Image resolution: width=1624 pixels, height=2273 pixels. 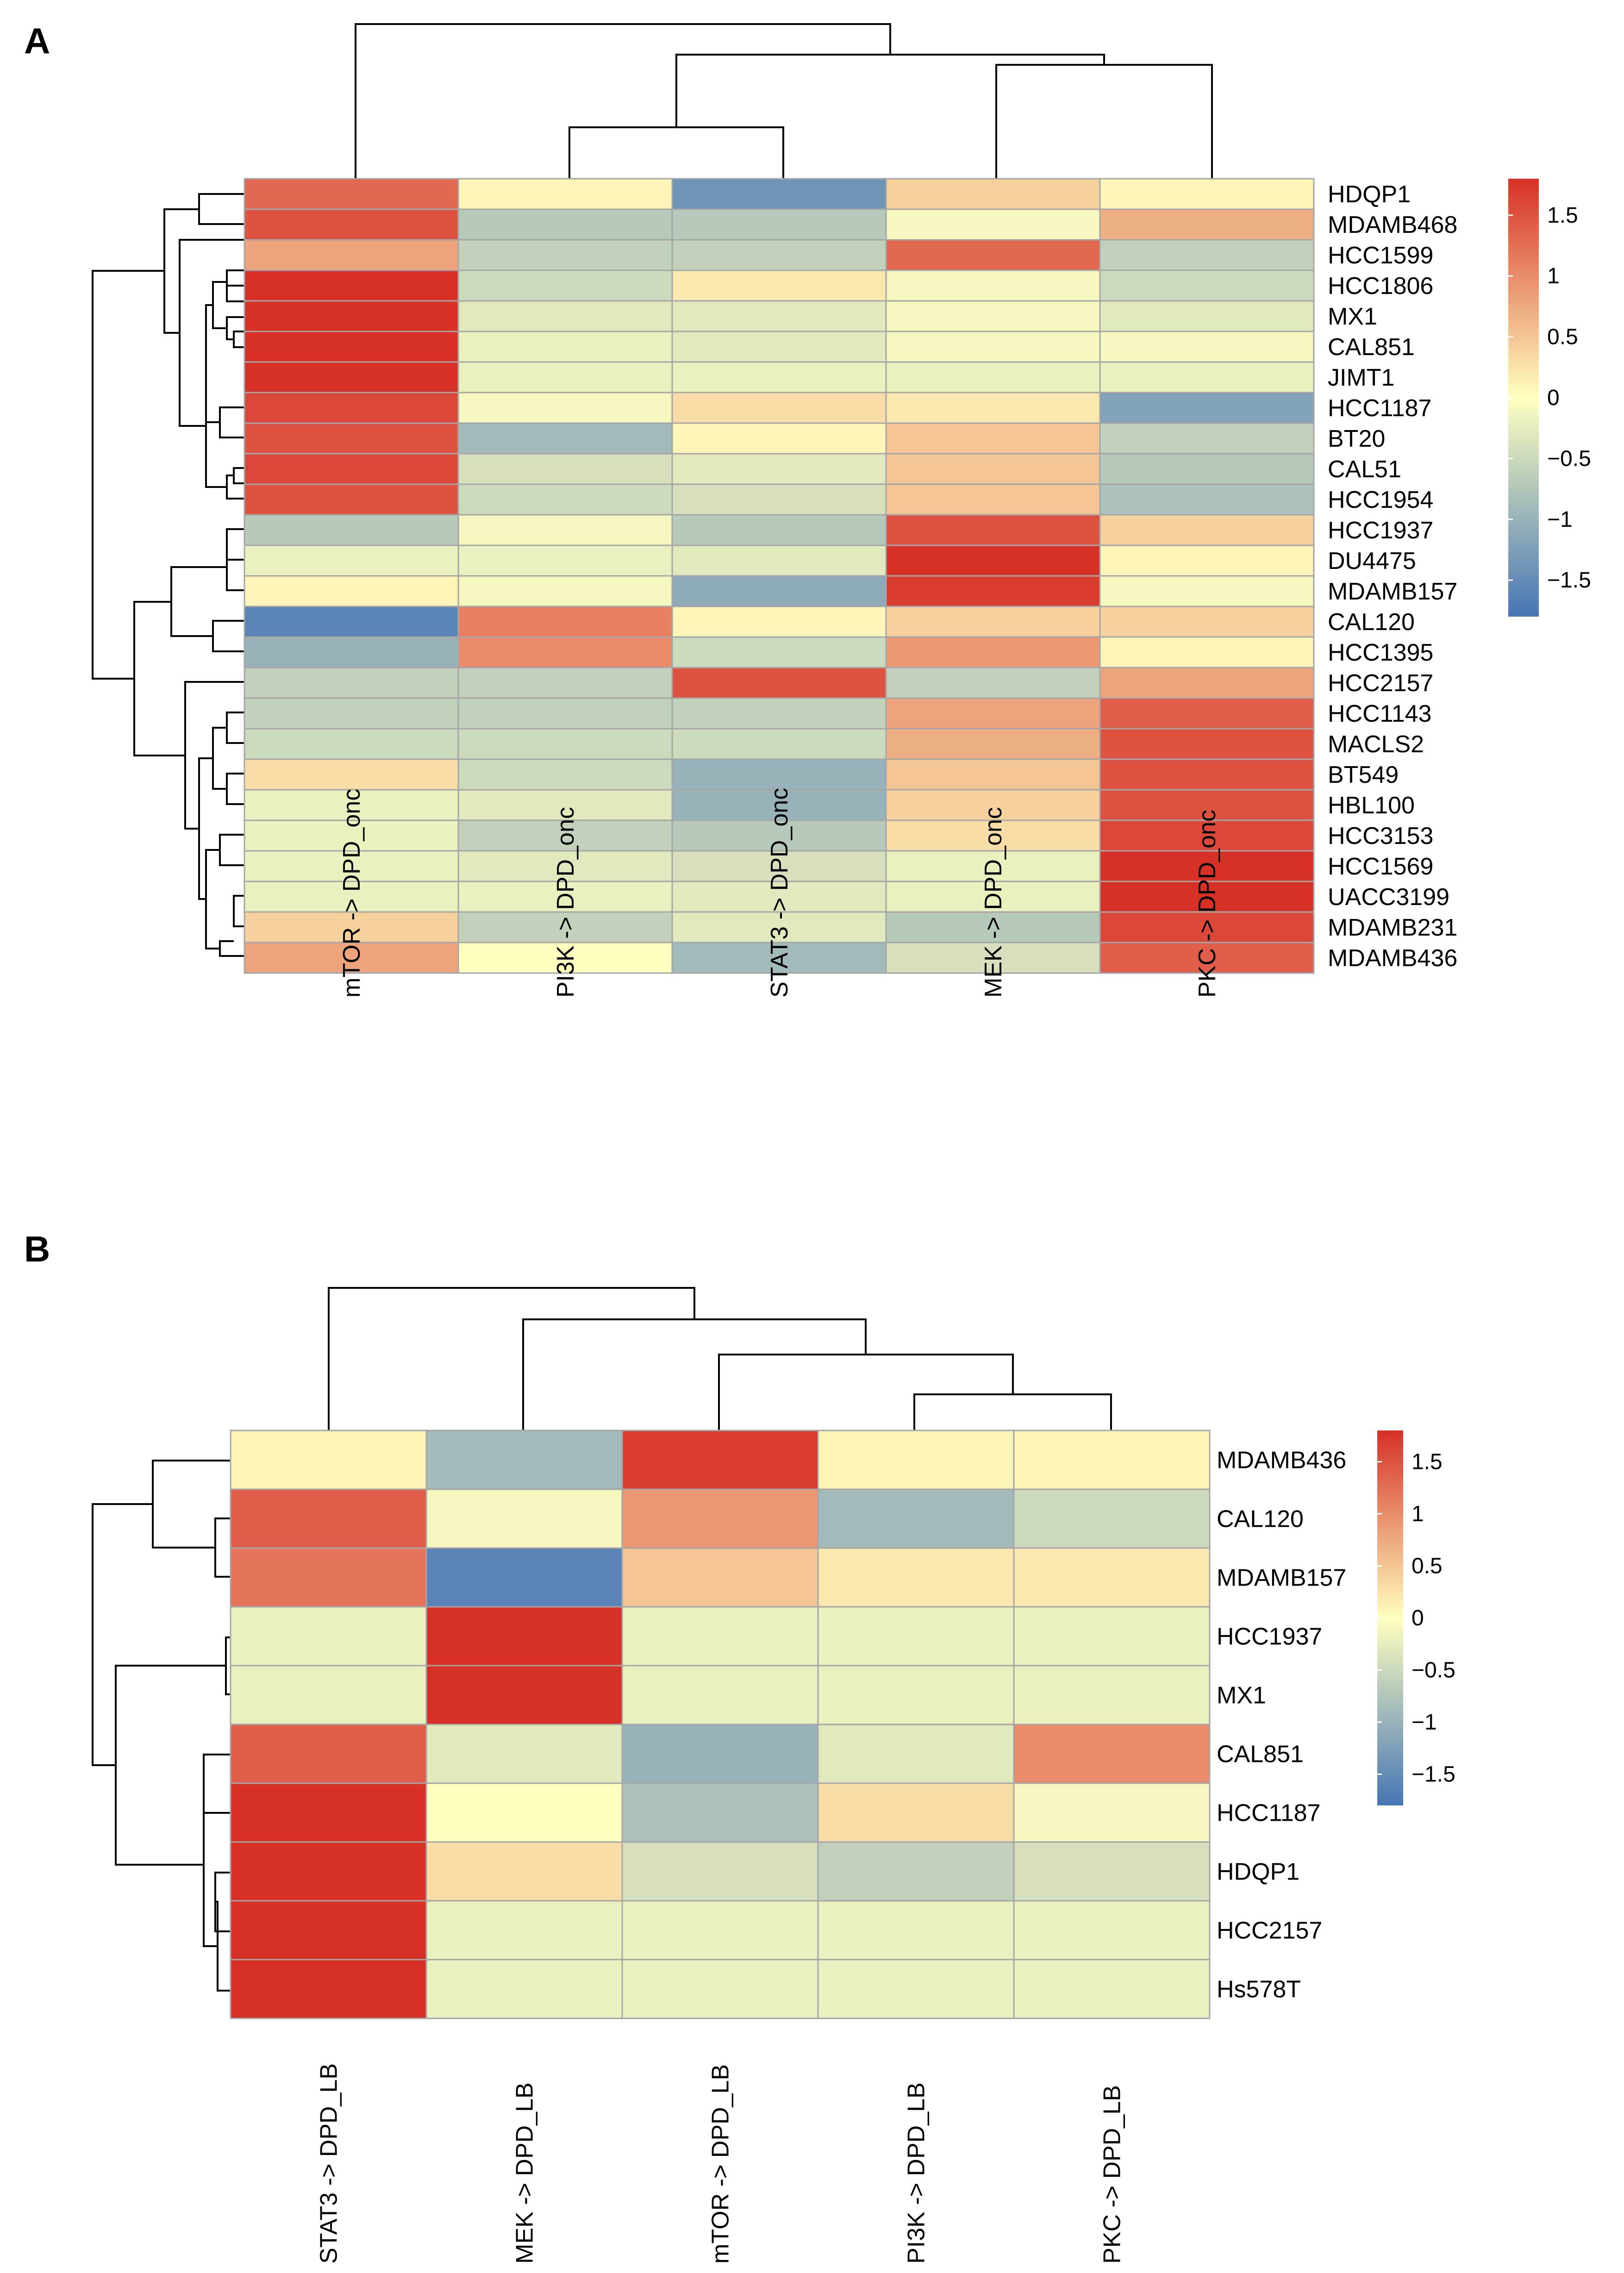 I want to click on legend-tick-label: 1, so click(x=1553, y=276).